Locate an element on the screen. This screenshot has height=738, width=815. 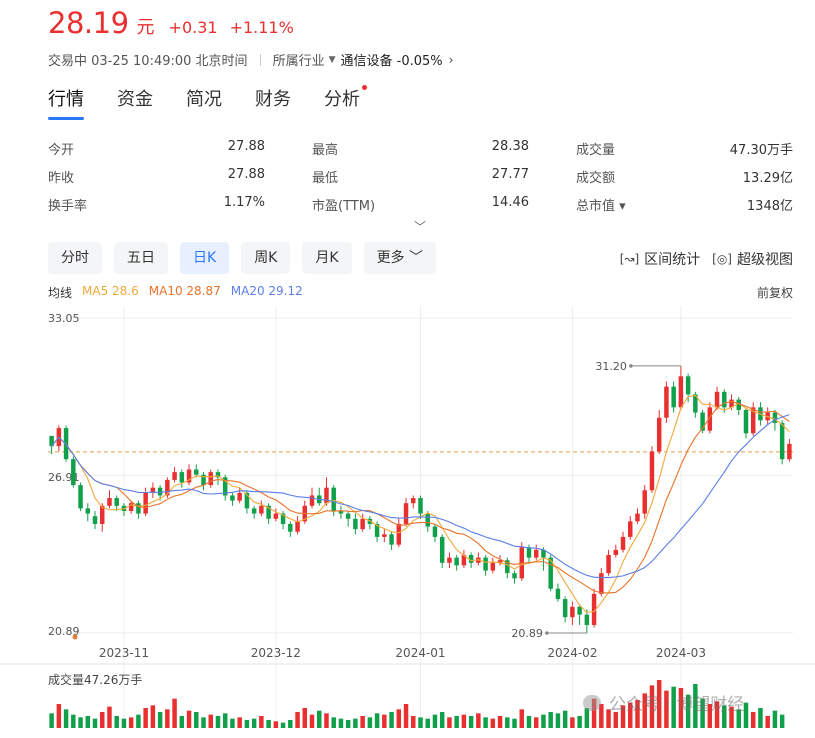
chevron-down-icon: ﹀ is located at coordinates (416, 258).